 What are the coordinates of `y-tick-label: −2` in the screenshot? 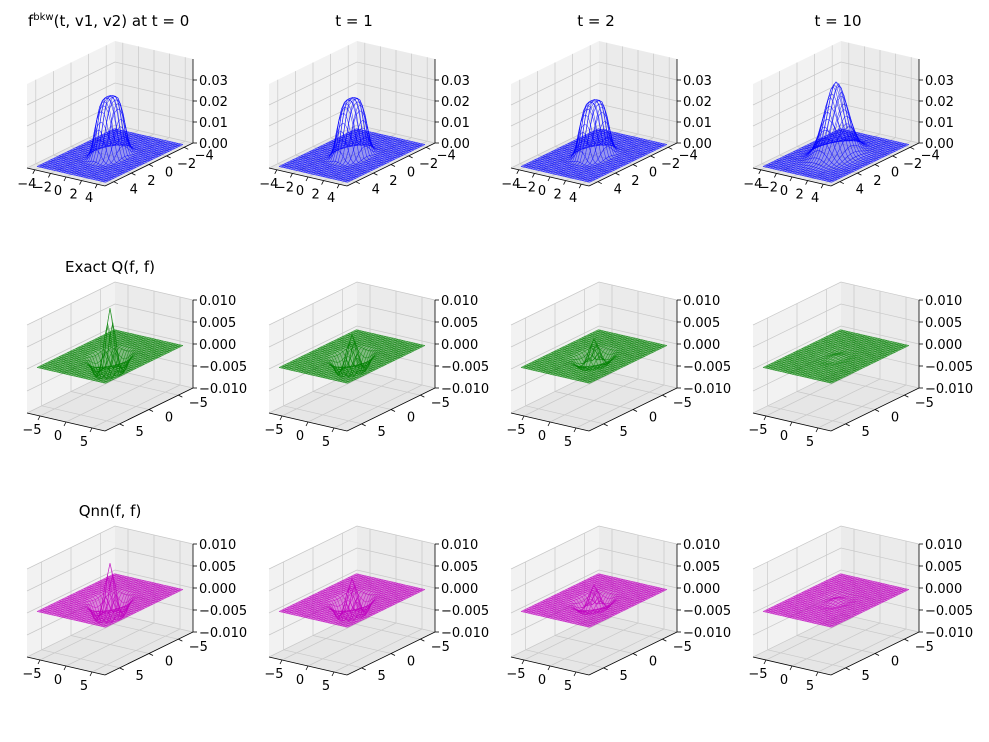 It's located at (912, 164).